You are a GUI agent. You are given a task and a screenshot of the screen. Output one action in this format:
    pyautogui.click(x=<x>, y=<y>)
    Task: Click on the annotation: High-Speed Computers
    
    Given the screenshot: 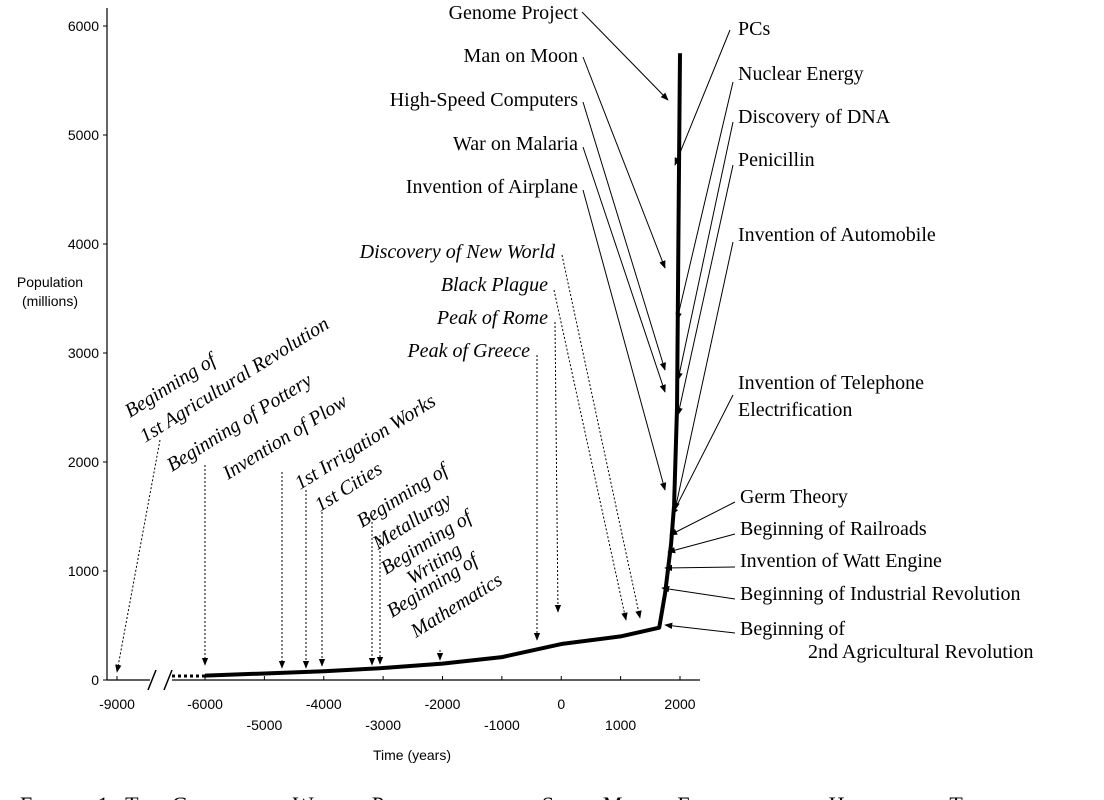 What is the action you would take?
    pyautogui.click(x=484, y=100)
    